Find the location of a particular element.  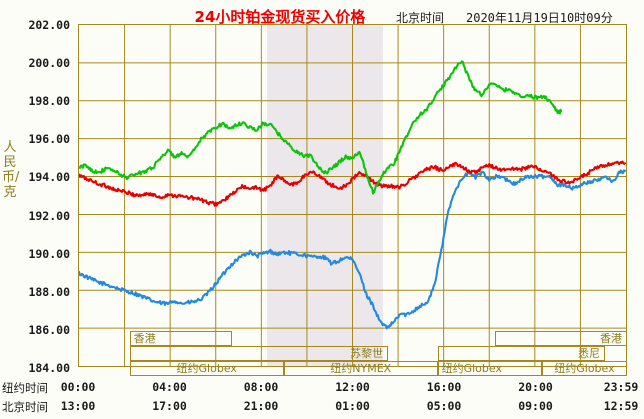

ny-tick-label: 08:00 is located at coordinates (261, 387).